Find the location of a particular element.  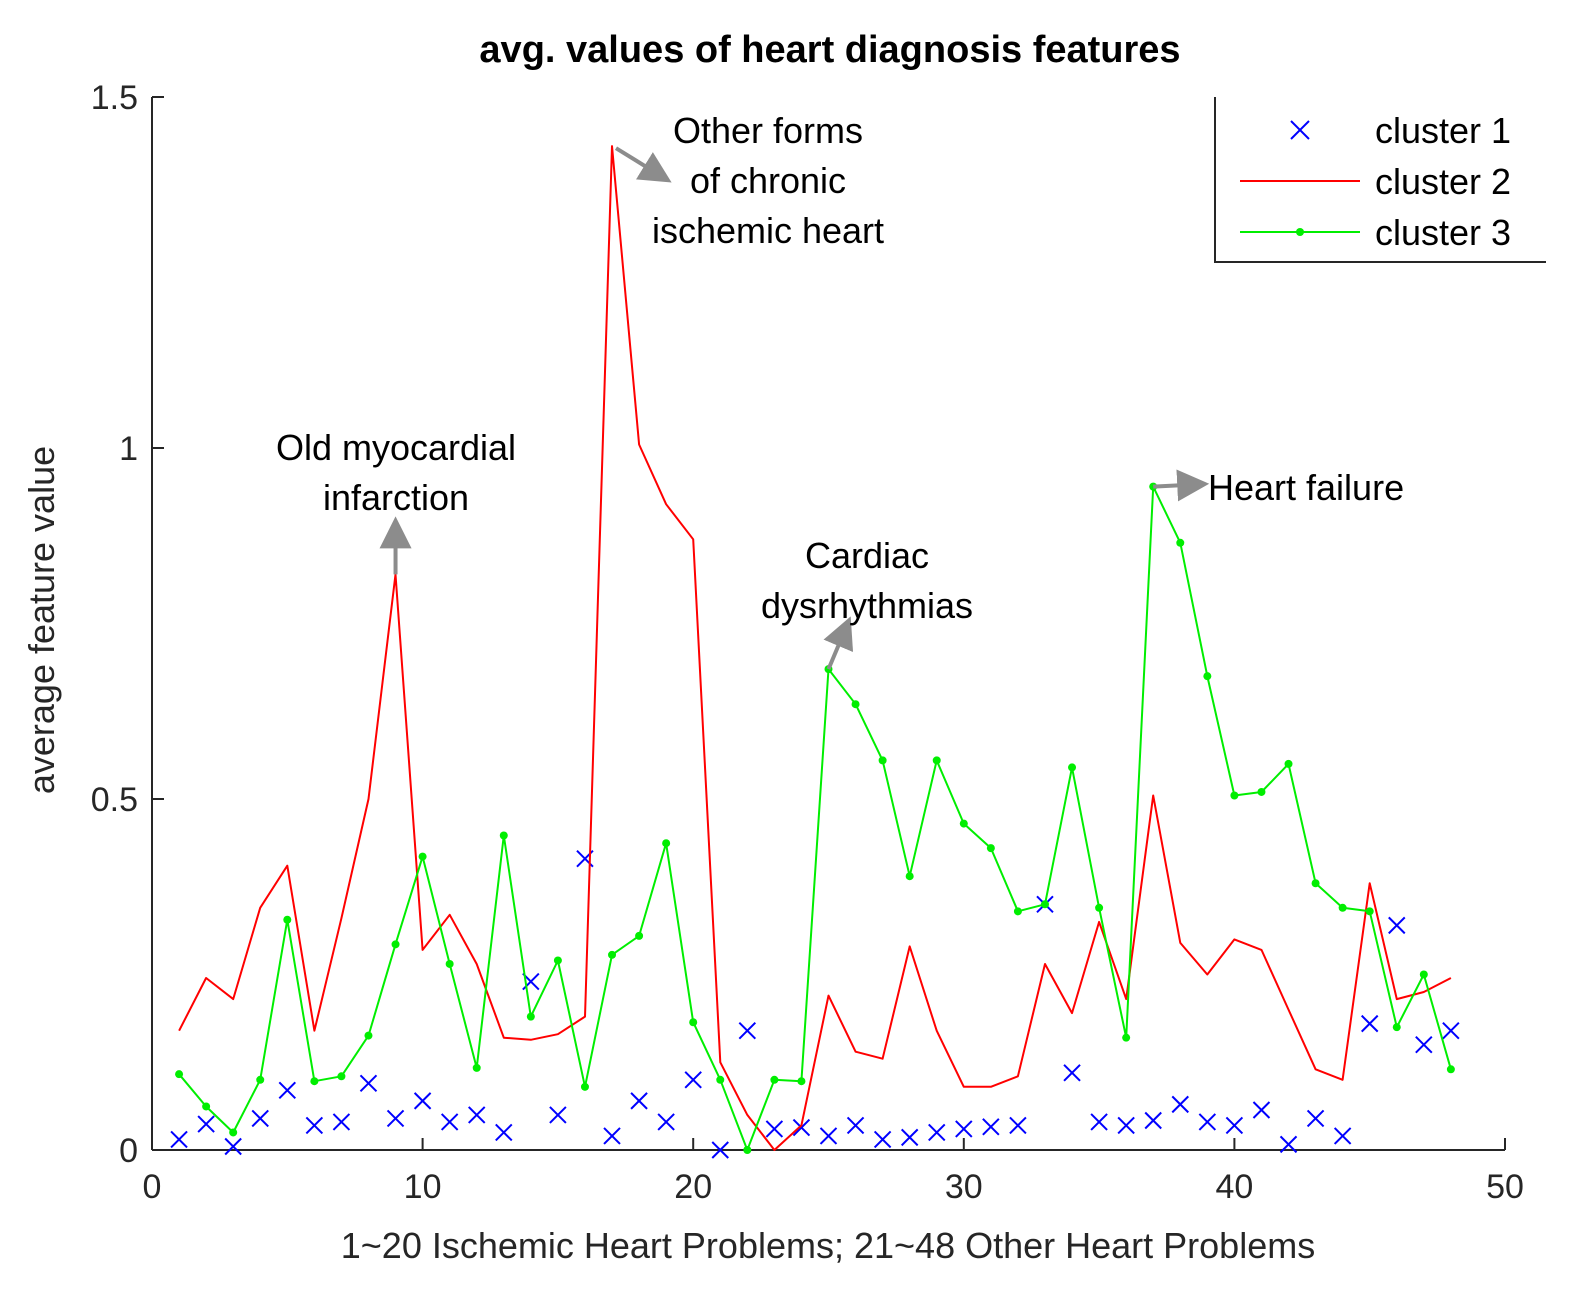

legend: cluster 1 cluster 2 cluster 3 is located at coordinates (1380, 180).